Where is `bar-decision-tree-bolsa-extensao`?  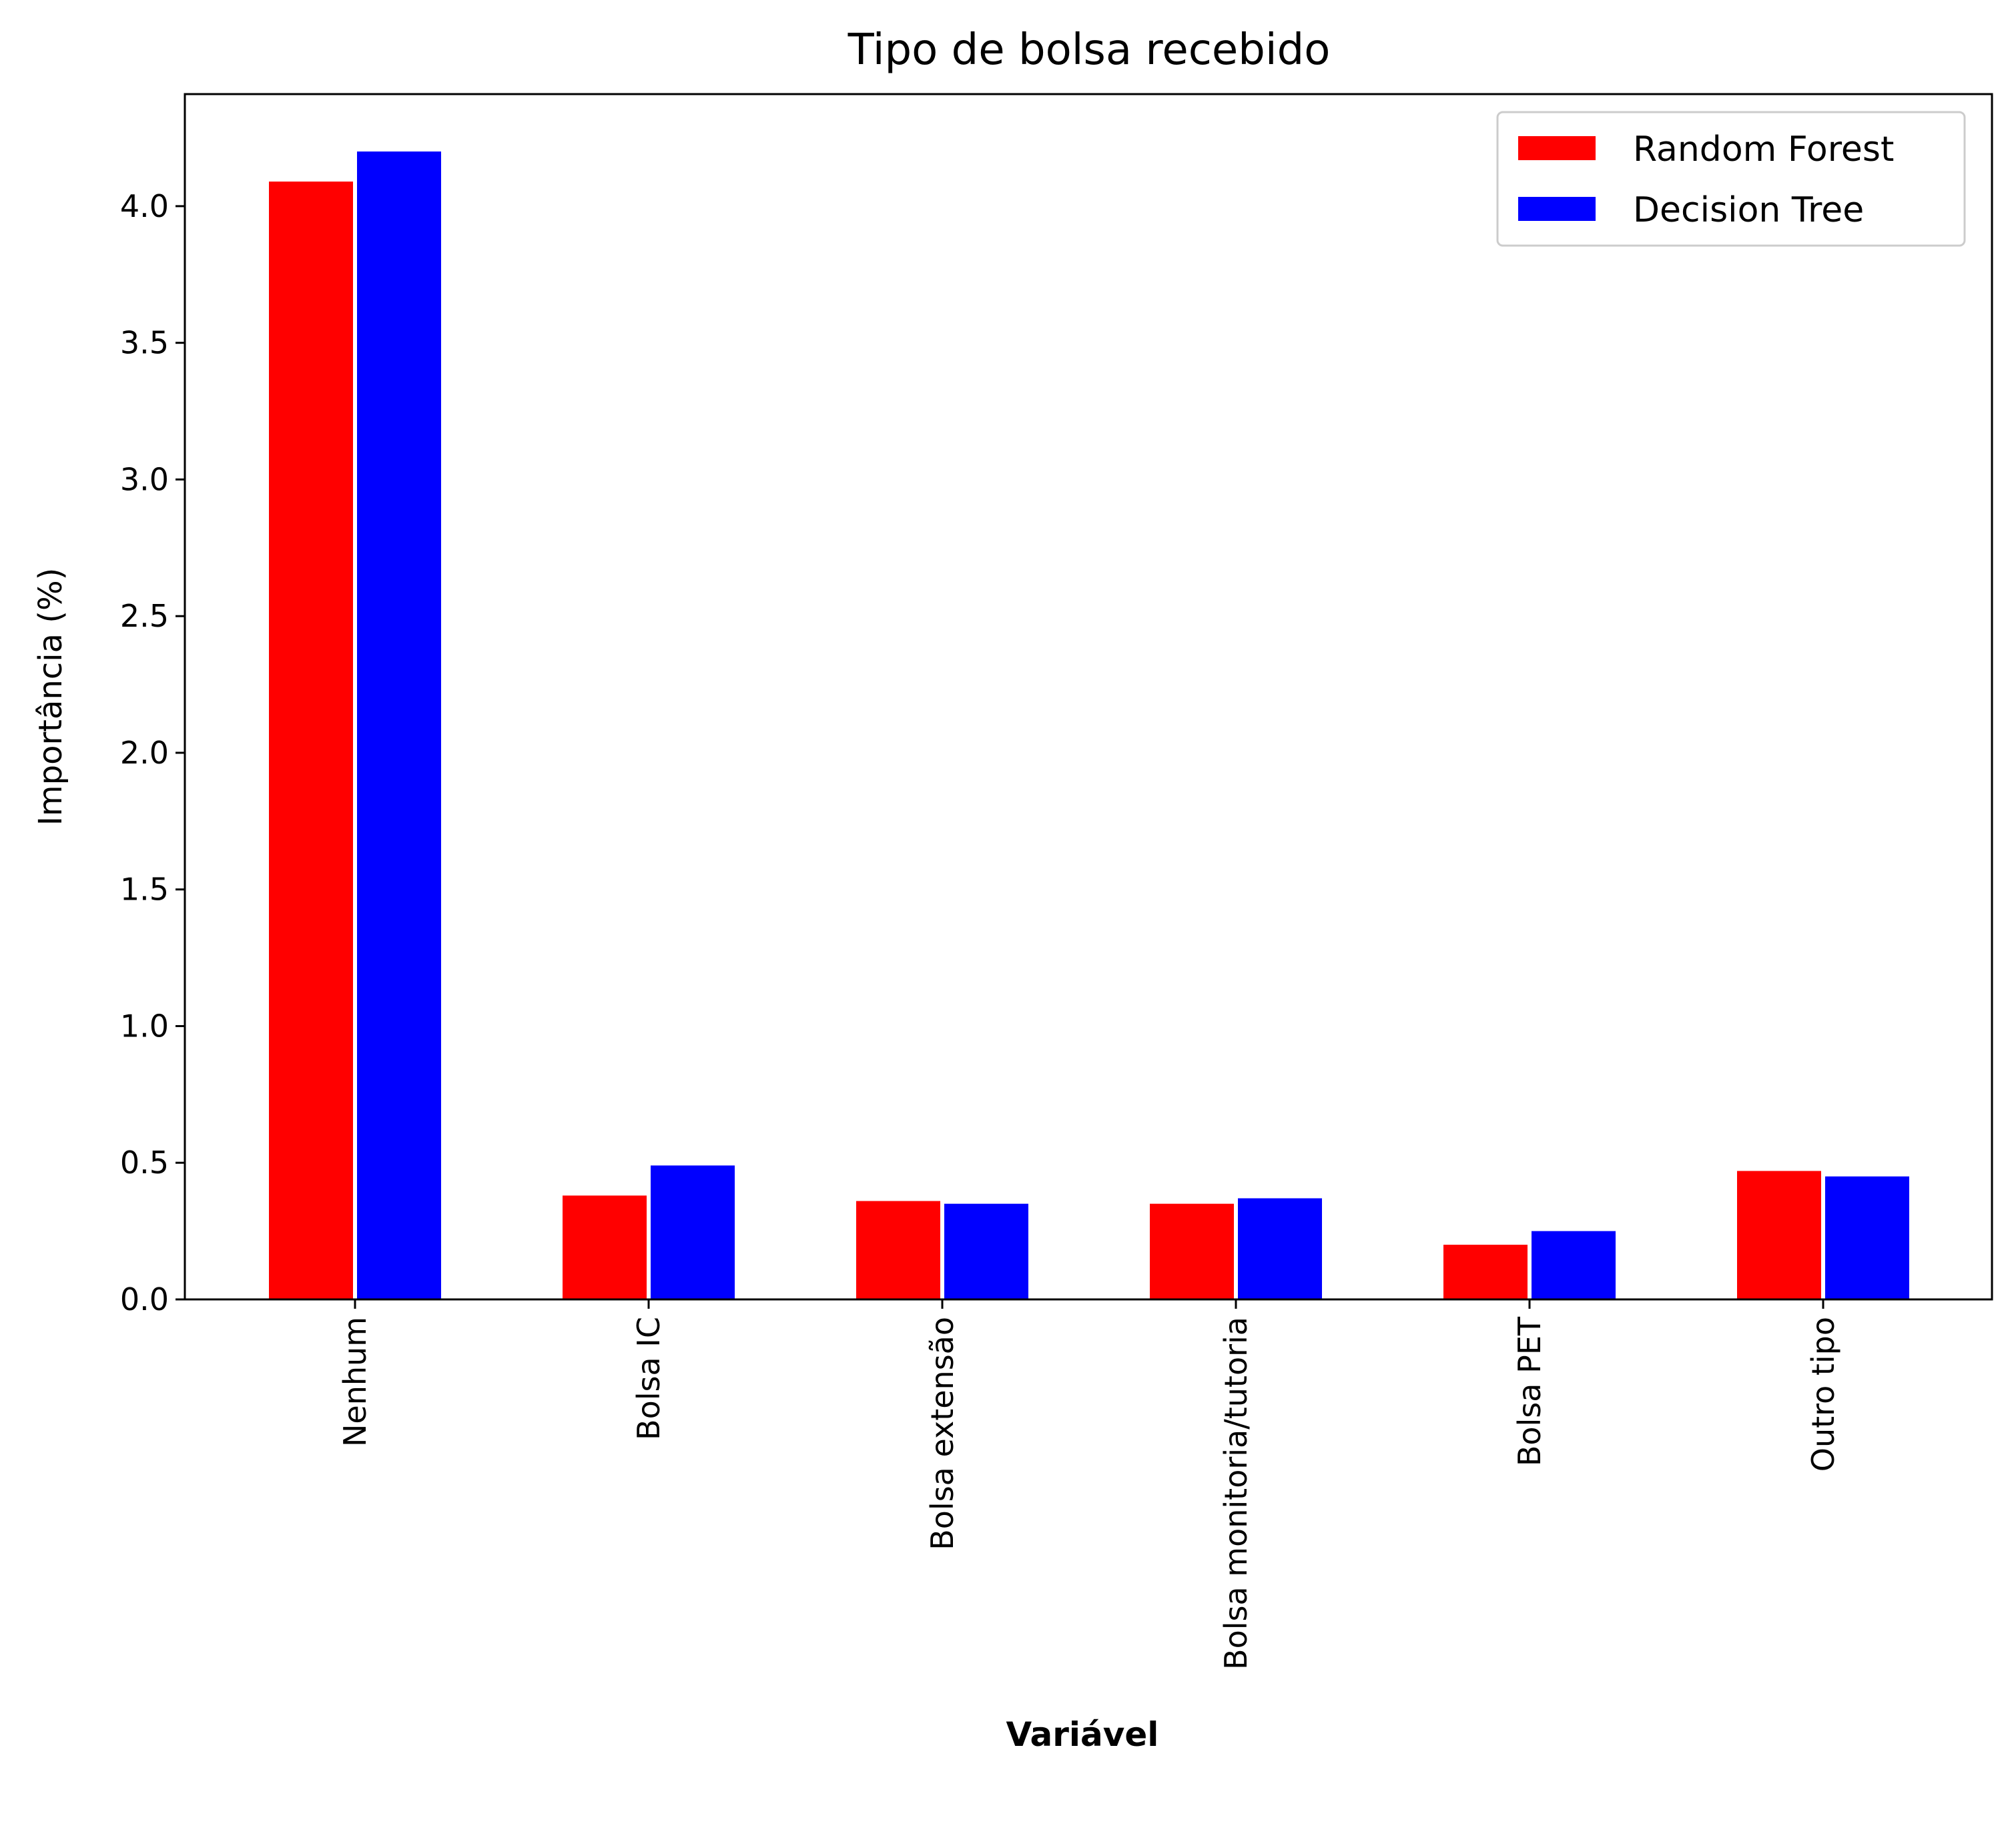
bar-decision-tree-bolsa-extensao is located at coordinates (986, 1251).